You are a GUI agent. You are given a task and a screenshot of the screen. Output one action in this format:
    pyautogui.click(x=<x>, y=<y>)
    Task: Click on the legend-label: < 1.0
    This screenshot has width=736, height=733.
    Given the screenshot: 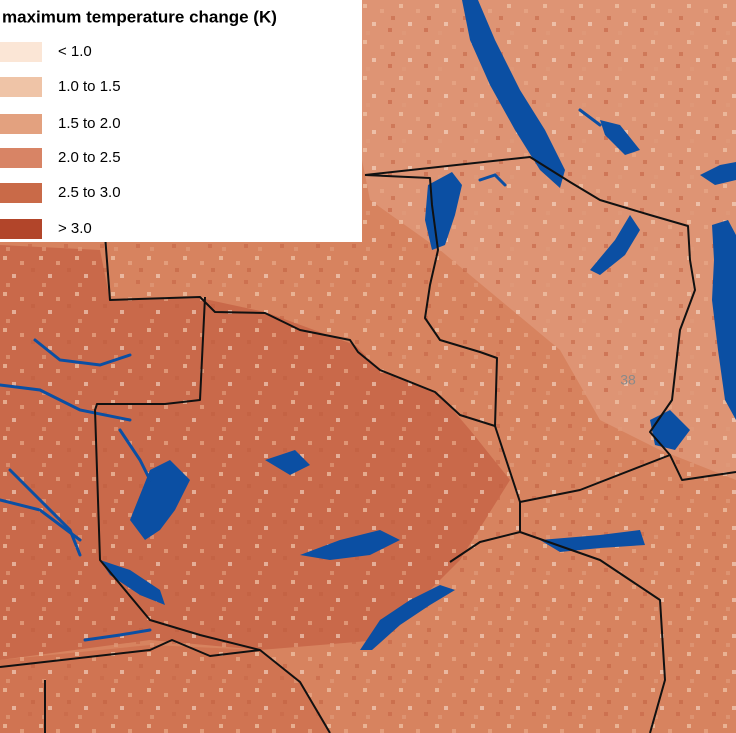 What is the action you would take?
    pyautogui.click(x=75, y=51)
    